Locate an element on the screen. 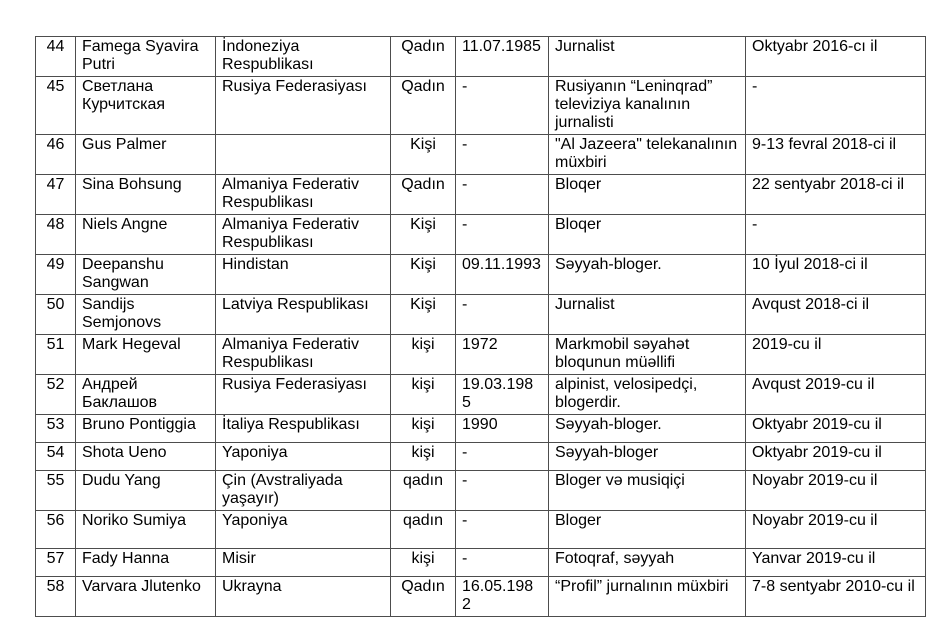 The image size is (951, 624). person-country: Latviya Respublikası is located at coordinates (303, 314).